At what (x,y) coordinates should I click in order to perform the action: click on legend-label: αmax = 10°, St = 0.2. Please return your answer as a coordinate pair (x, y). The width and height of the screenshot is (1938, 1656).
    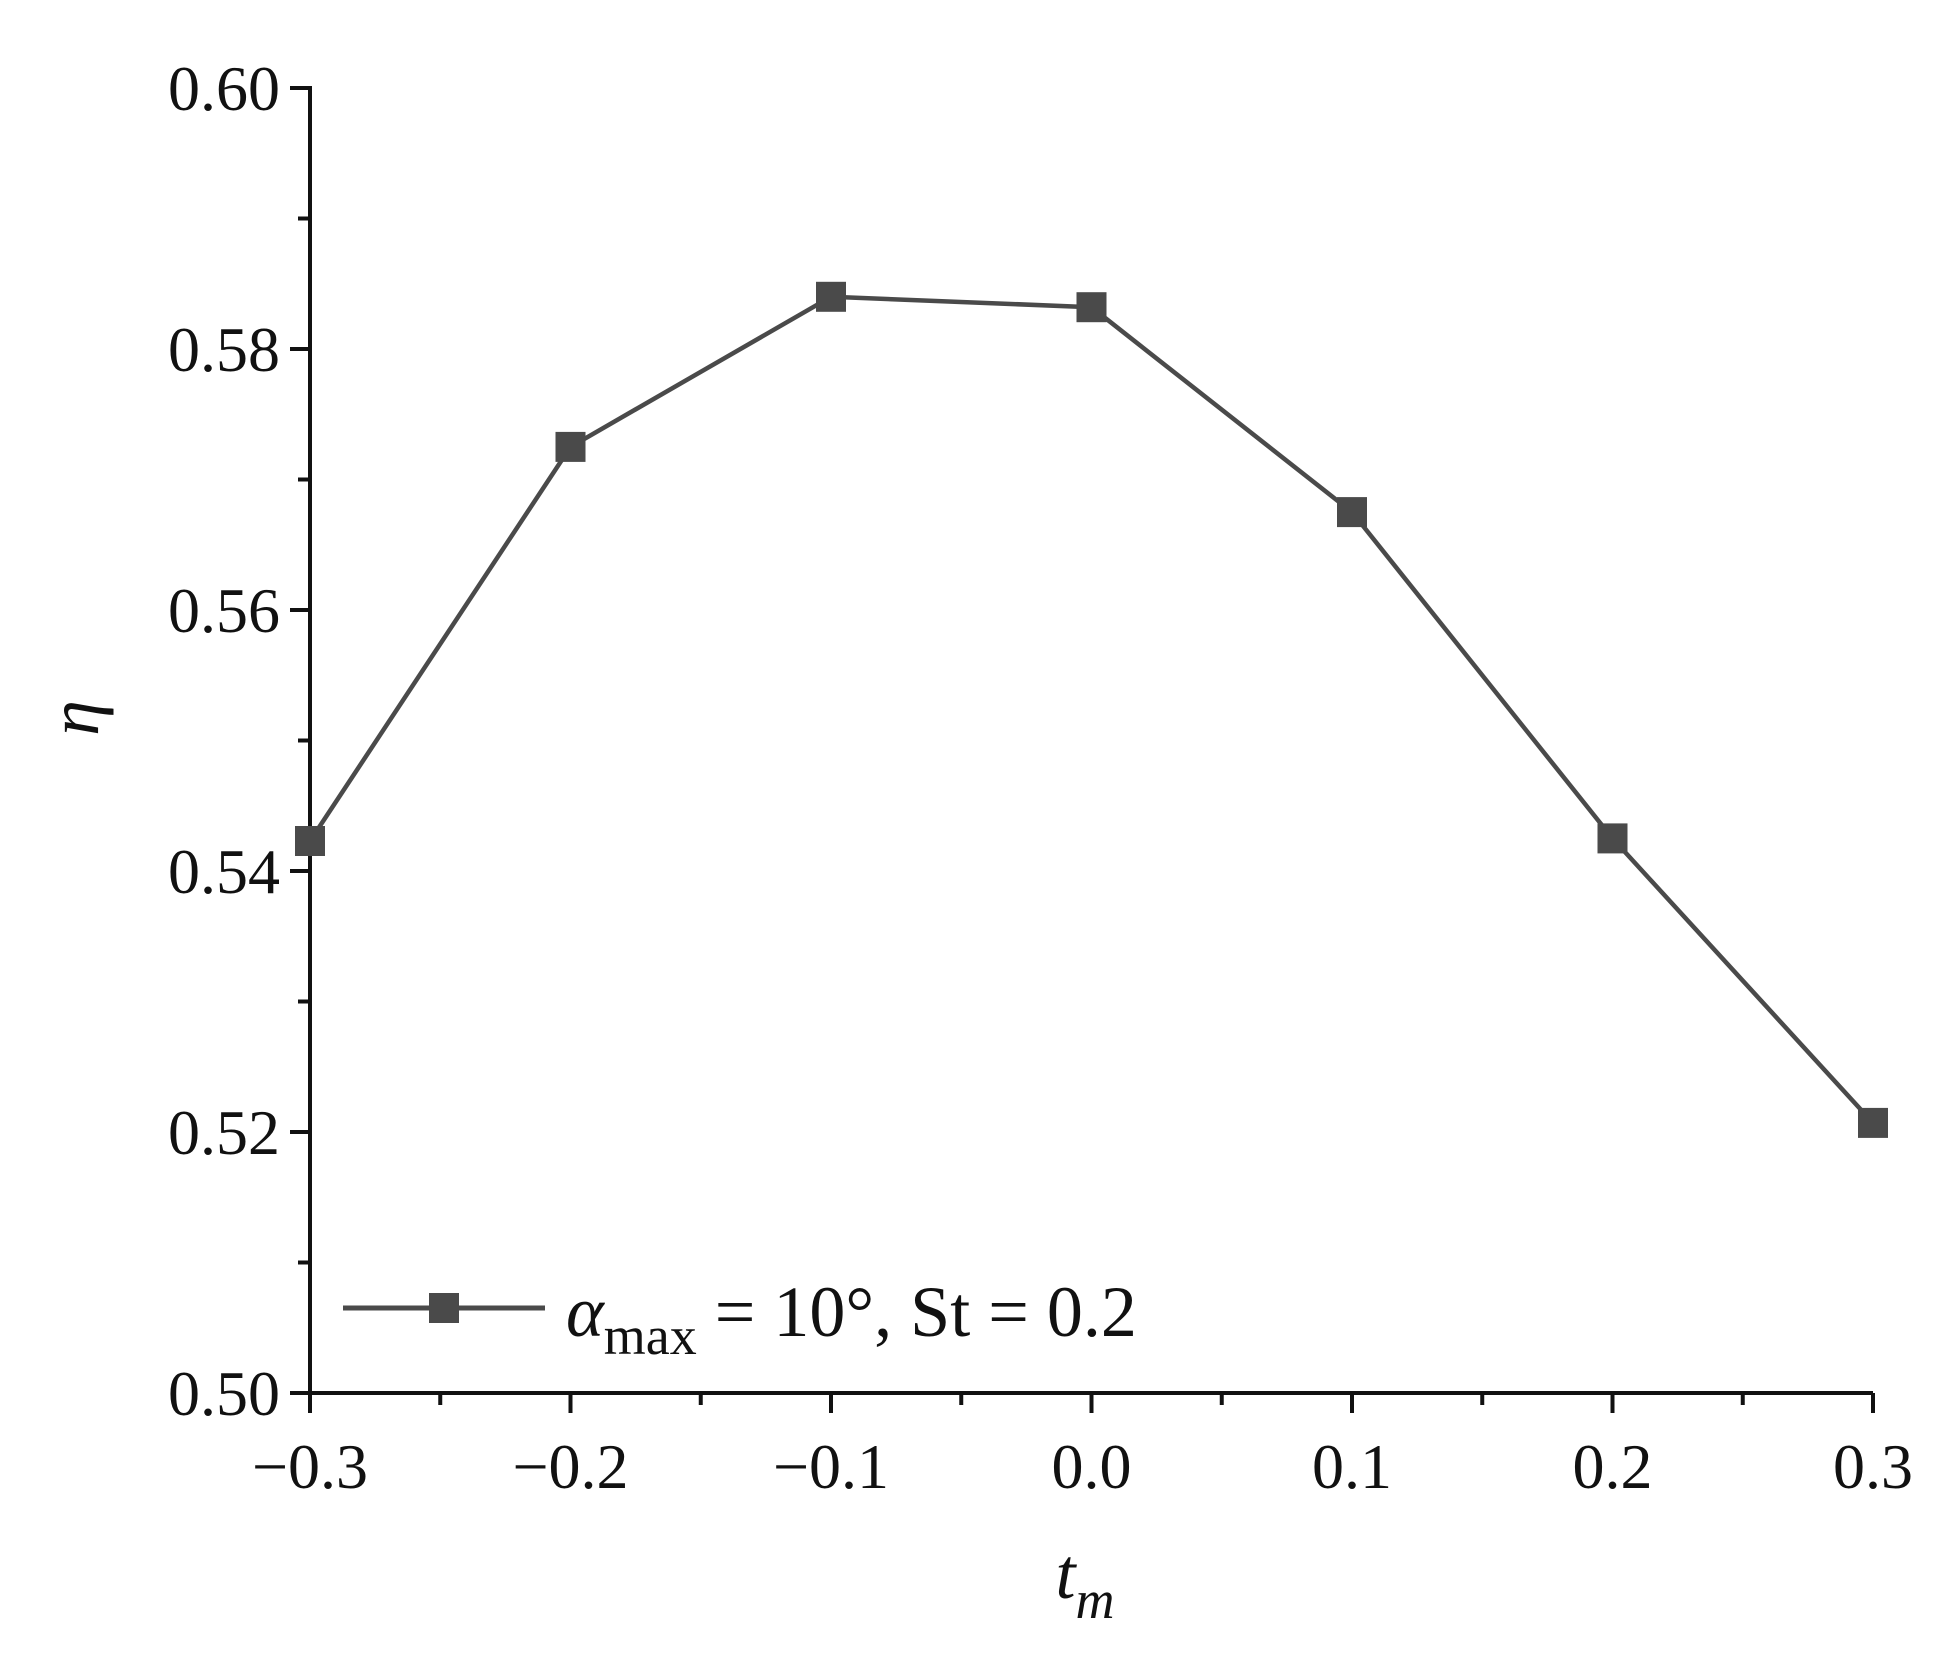
    Looking at the image, I should click on (851, 1319).